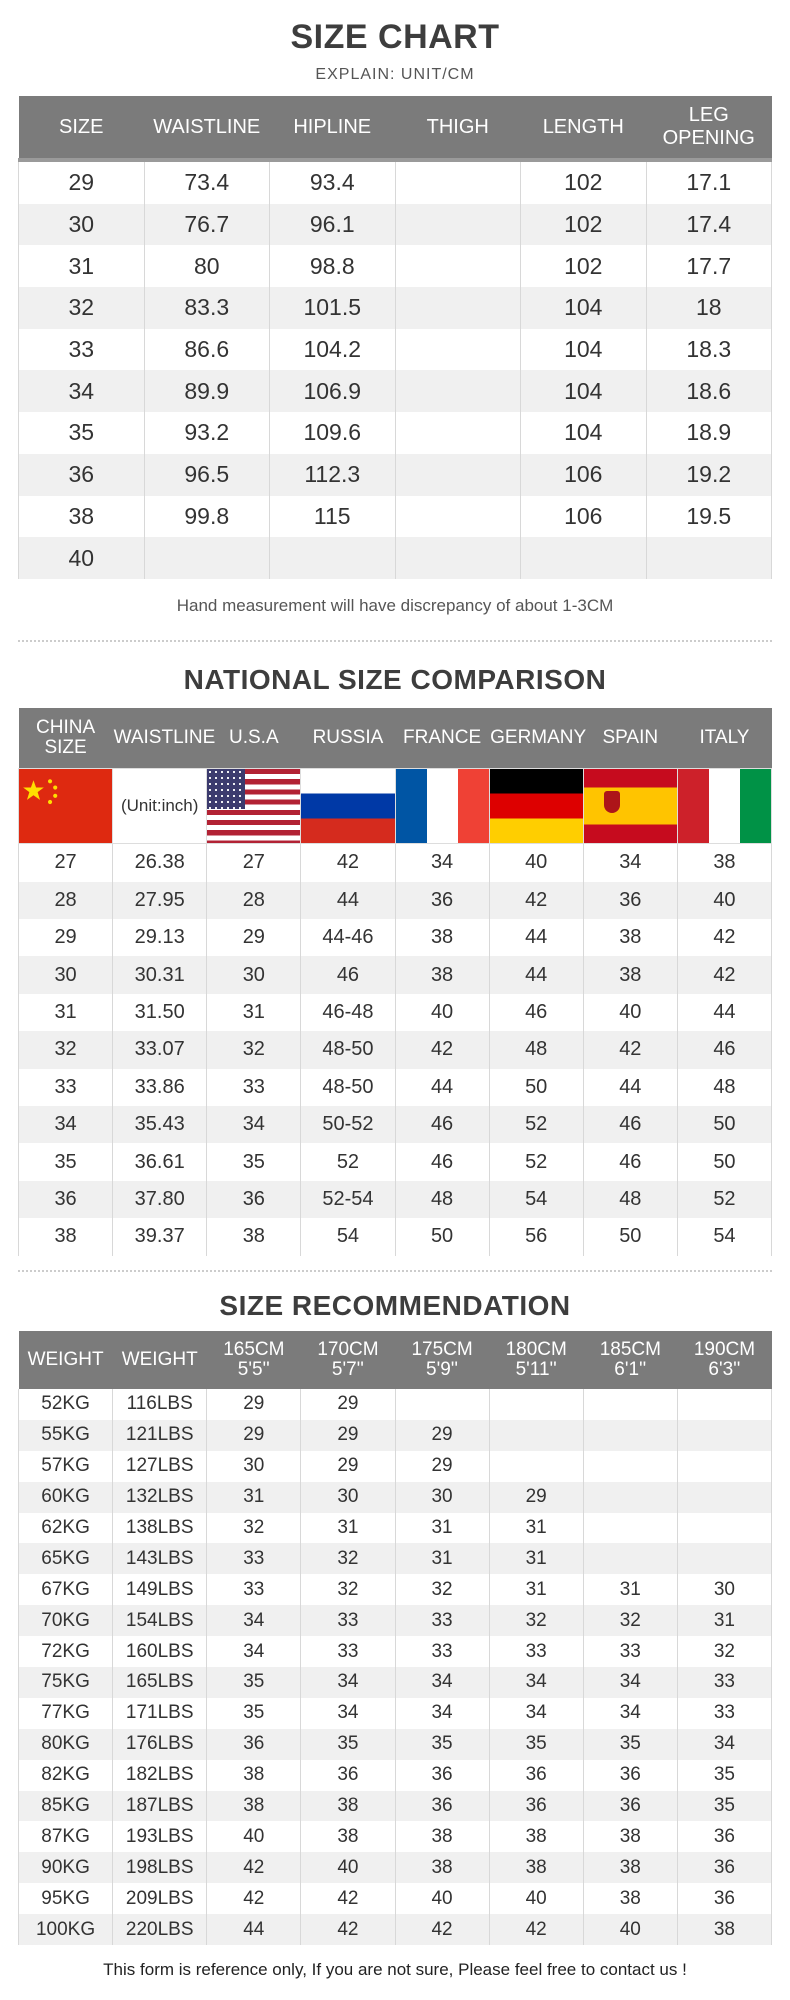 This screenshot has height=2000, width=790. I want to click on table-cell: 50-52, so click(348, 1125).